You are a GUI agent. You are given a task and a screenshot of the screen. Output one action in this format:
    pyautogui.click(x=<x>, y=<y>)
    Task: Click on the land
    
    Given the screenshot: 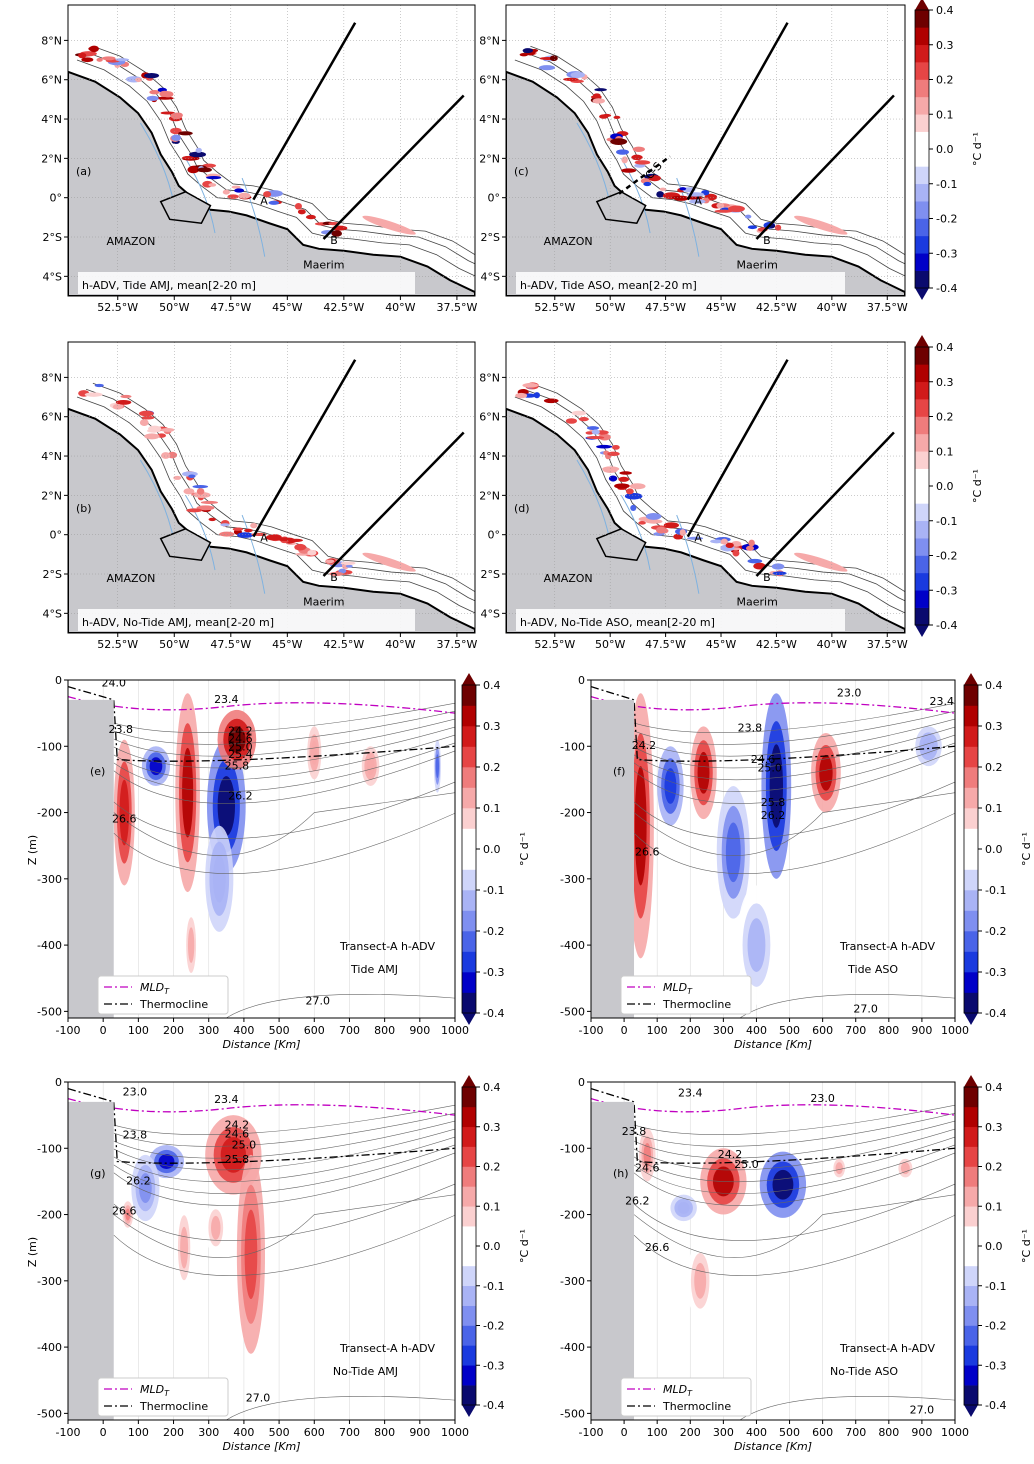 What is the action you would take?
    pyautogui.click(x=705, y=520)
    